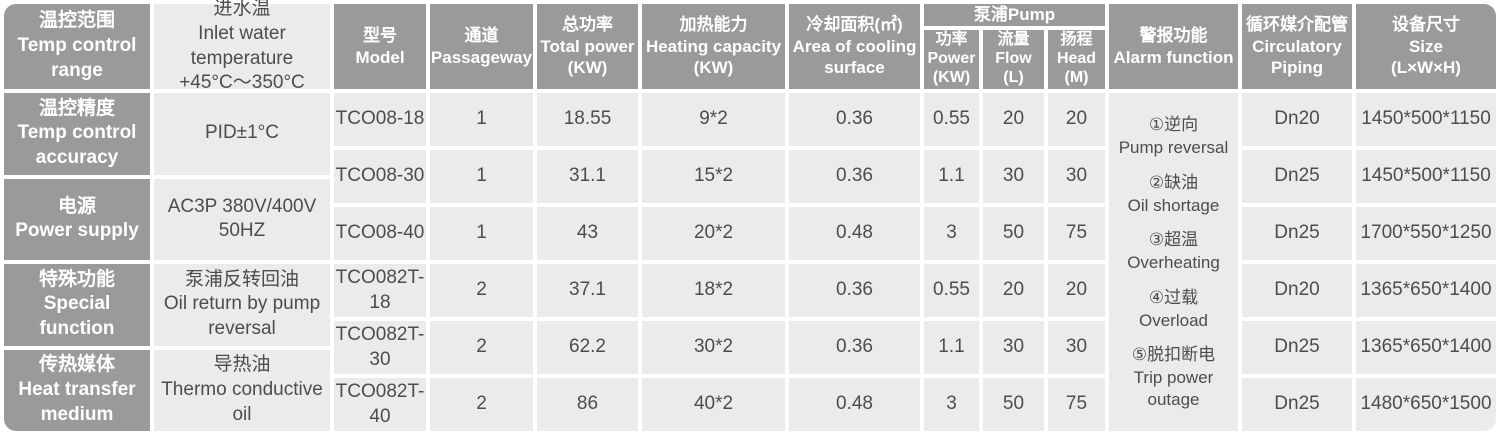 The width and height of the screenshot is (1500, 435). Describe the element at coordinates (77, 219) in the screenshot. I see `attr-label-power-supply: 电源 Power supply` at that location.